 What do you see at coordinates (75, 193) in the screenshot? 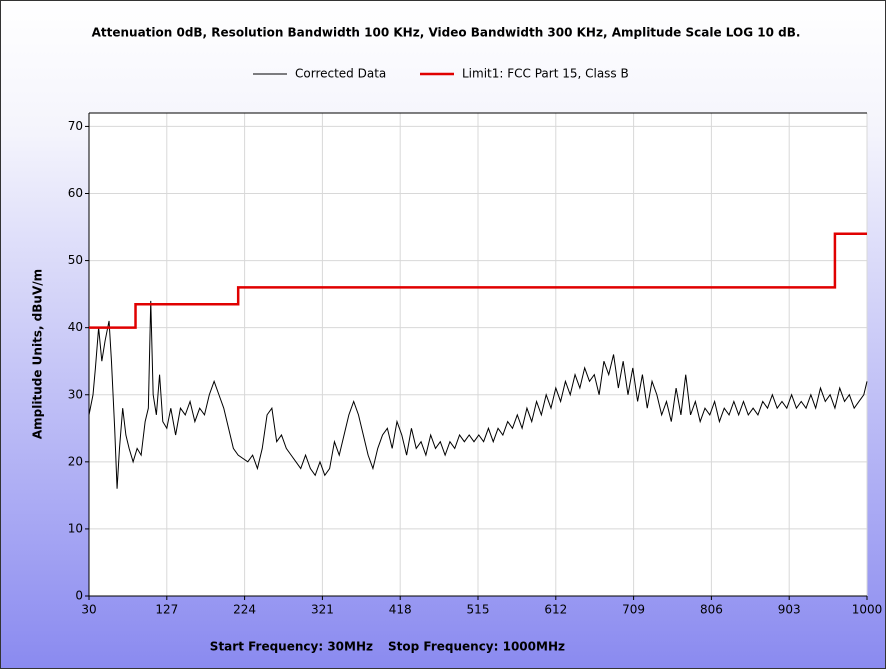
I see `y-tick-label: 60` at bounding box center [75, 193].